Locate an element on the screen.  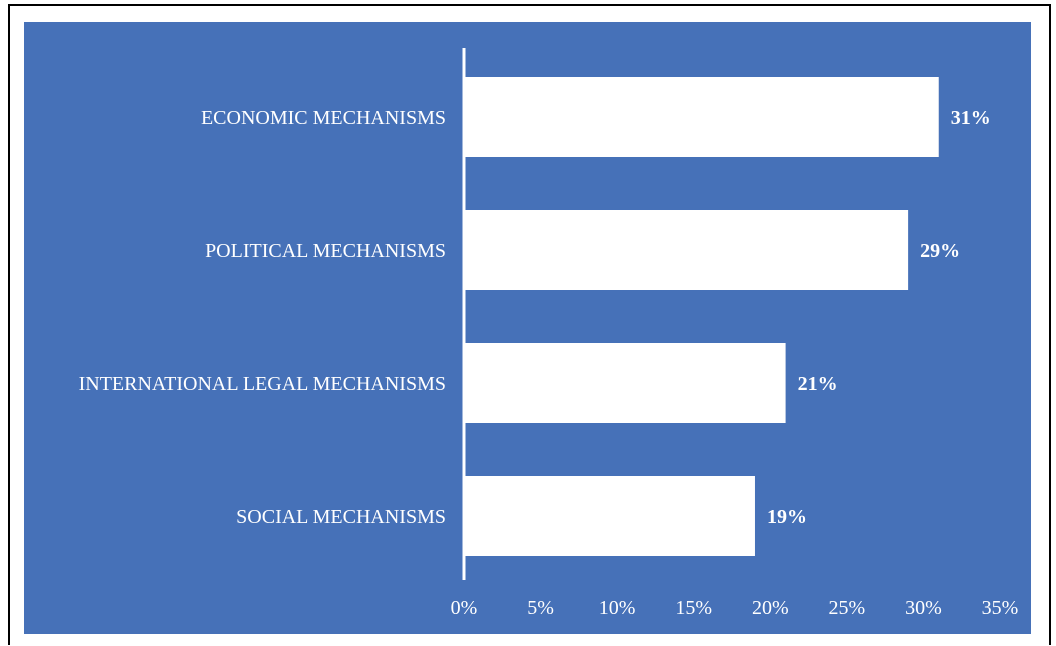
x-tick-label-2: 5% is located at coordinates (540, 608).